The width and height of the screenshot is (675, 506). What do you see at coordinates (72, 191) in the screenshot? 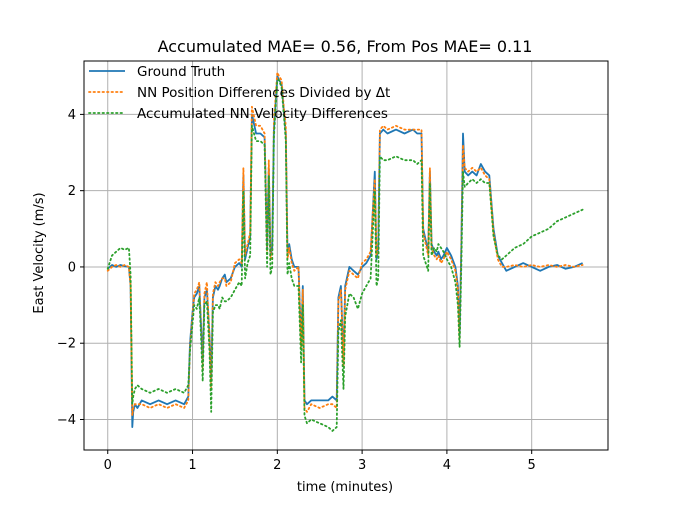
I see `y-tick-label: 2` at bounding box center [72, 191].